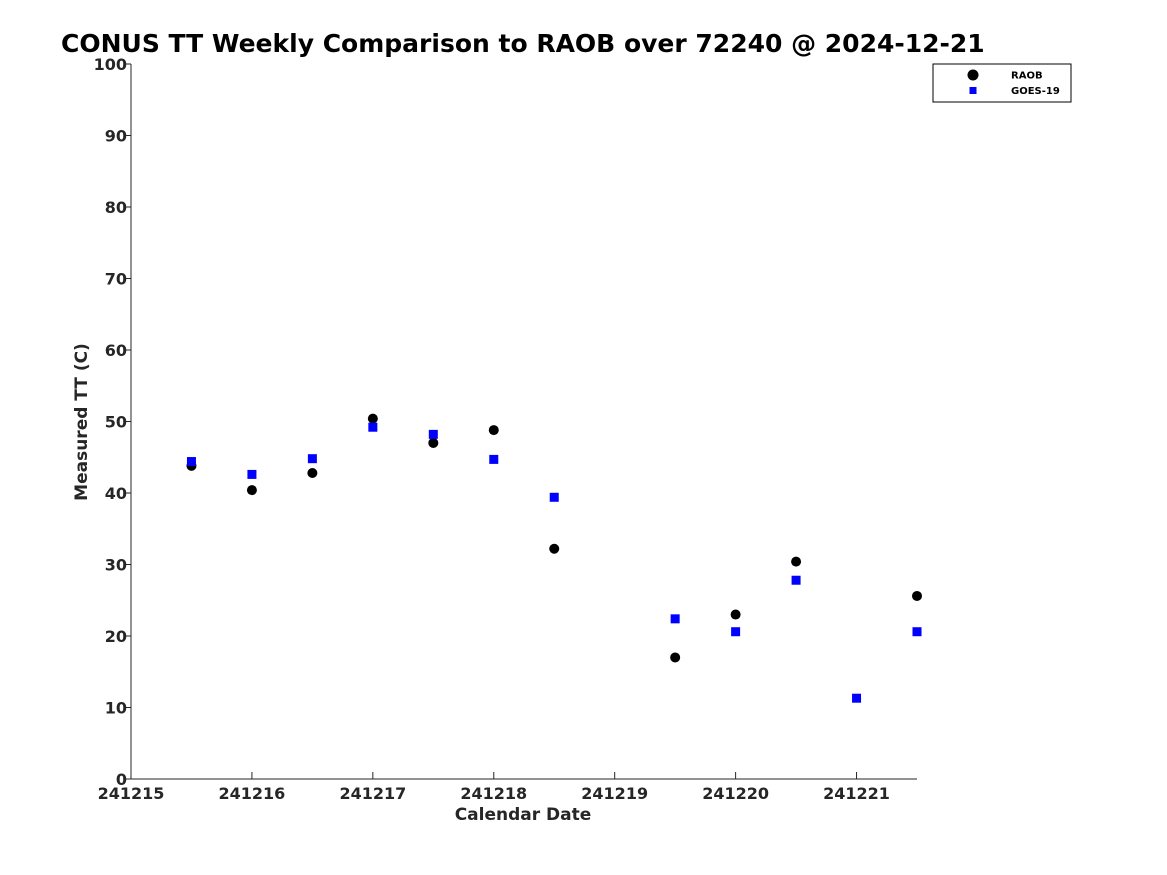 This screenshot has width=1167, height=875. Describe the element at coordinates (116, 207) in the screenshot. I see `y-tick-label: 80` at that location.